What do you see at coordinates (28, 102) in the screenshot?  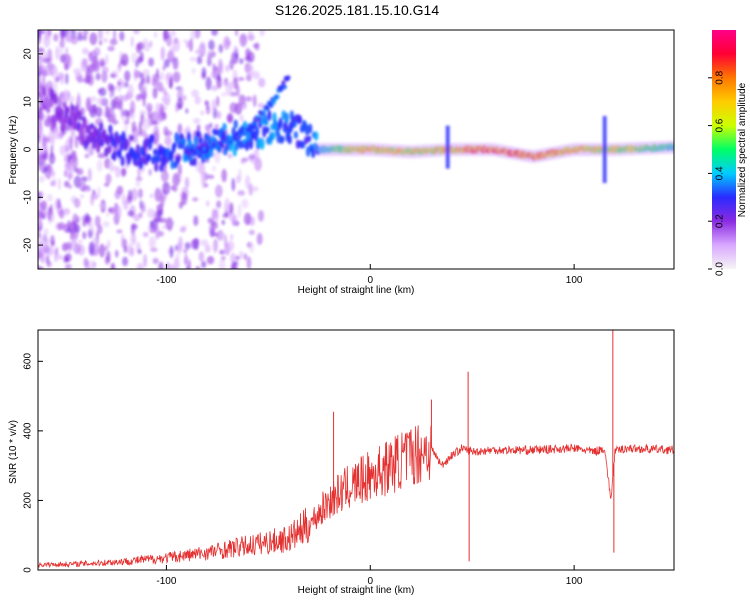 I see `y-tick-label: 10` at bounding box center [28, 102].